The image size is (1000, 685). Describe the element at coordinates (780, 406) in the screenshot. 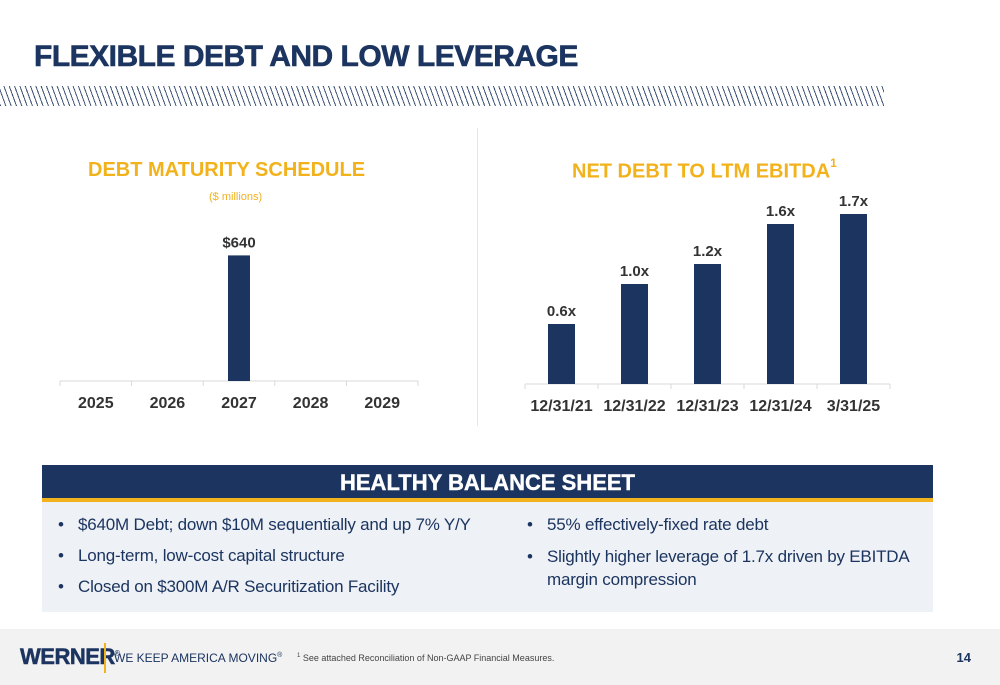

I see `x-tick-label: 12/31/24` at that location.